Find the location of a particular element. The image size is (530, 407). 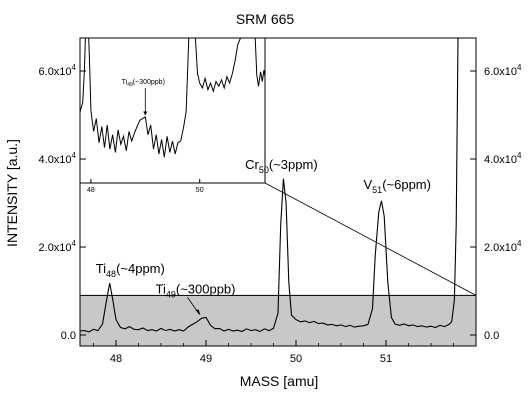

peak-annotation-label: Ti49(~300ppb) is located at coordinates (195, 290).